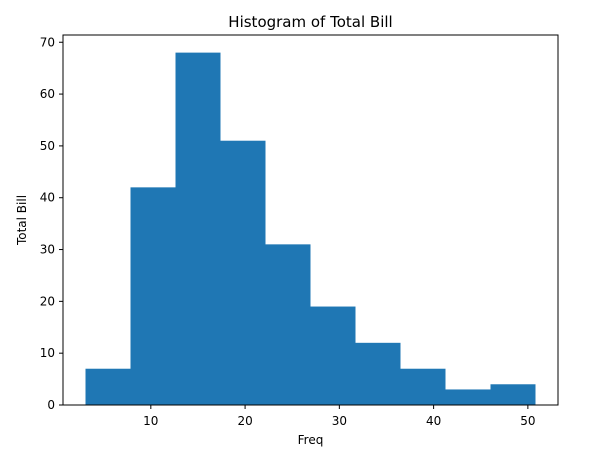  Describe the element at coordinates (47, 42) in the screenshot. I see `y-tick-label: 70` at that location.